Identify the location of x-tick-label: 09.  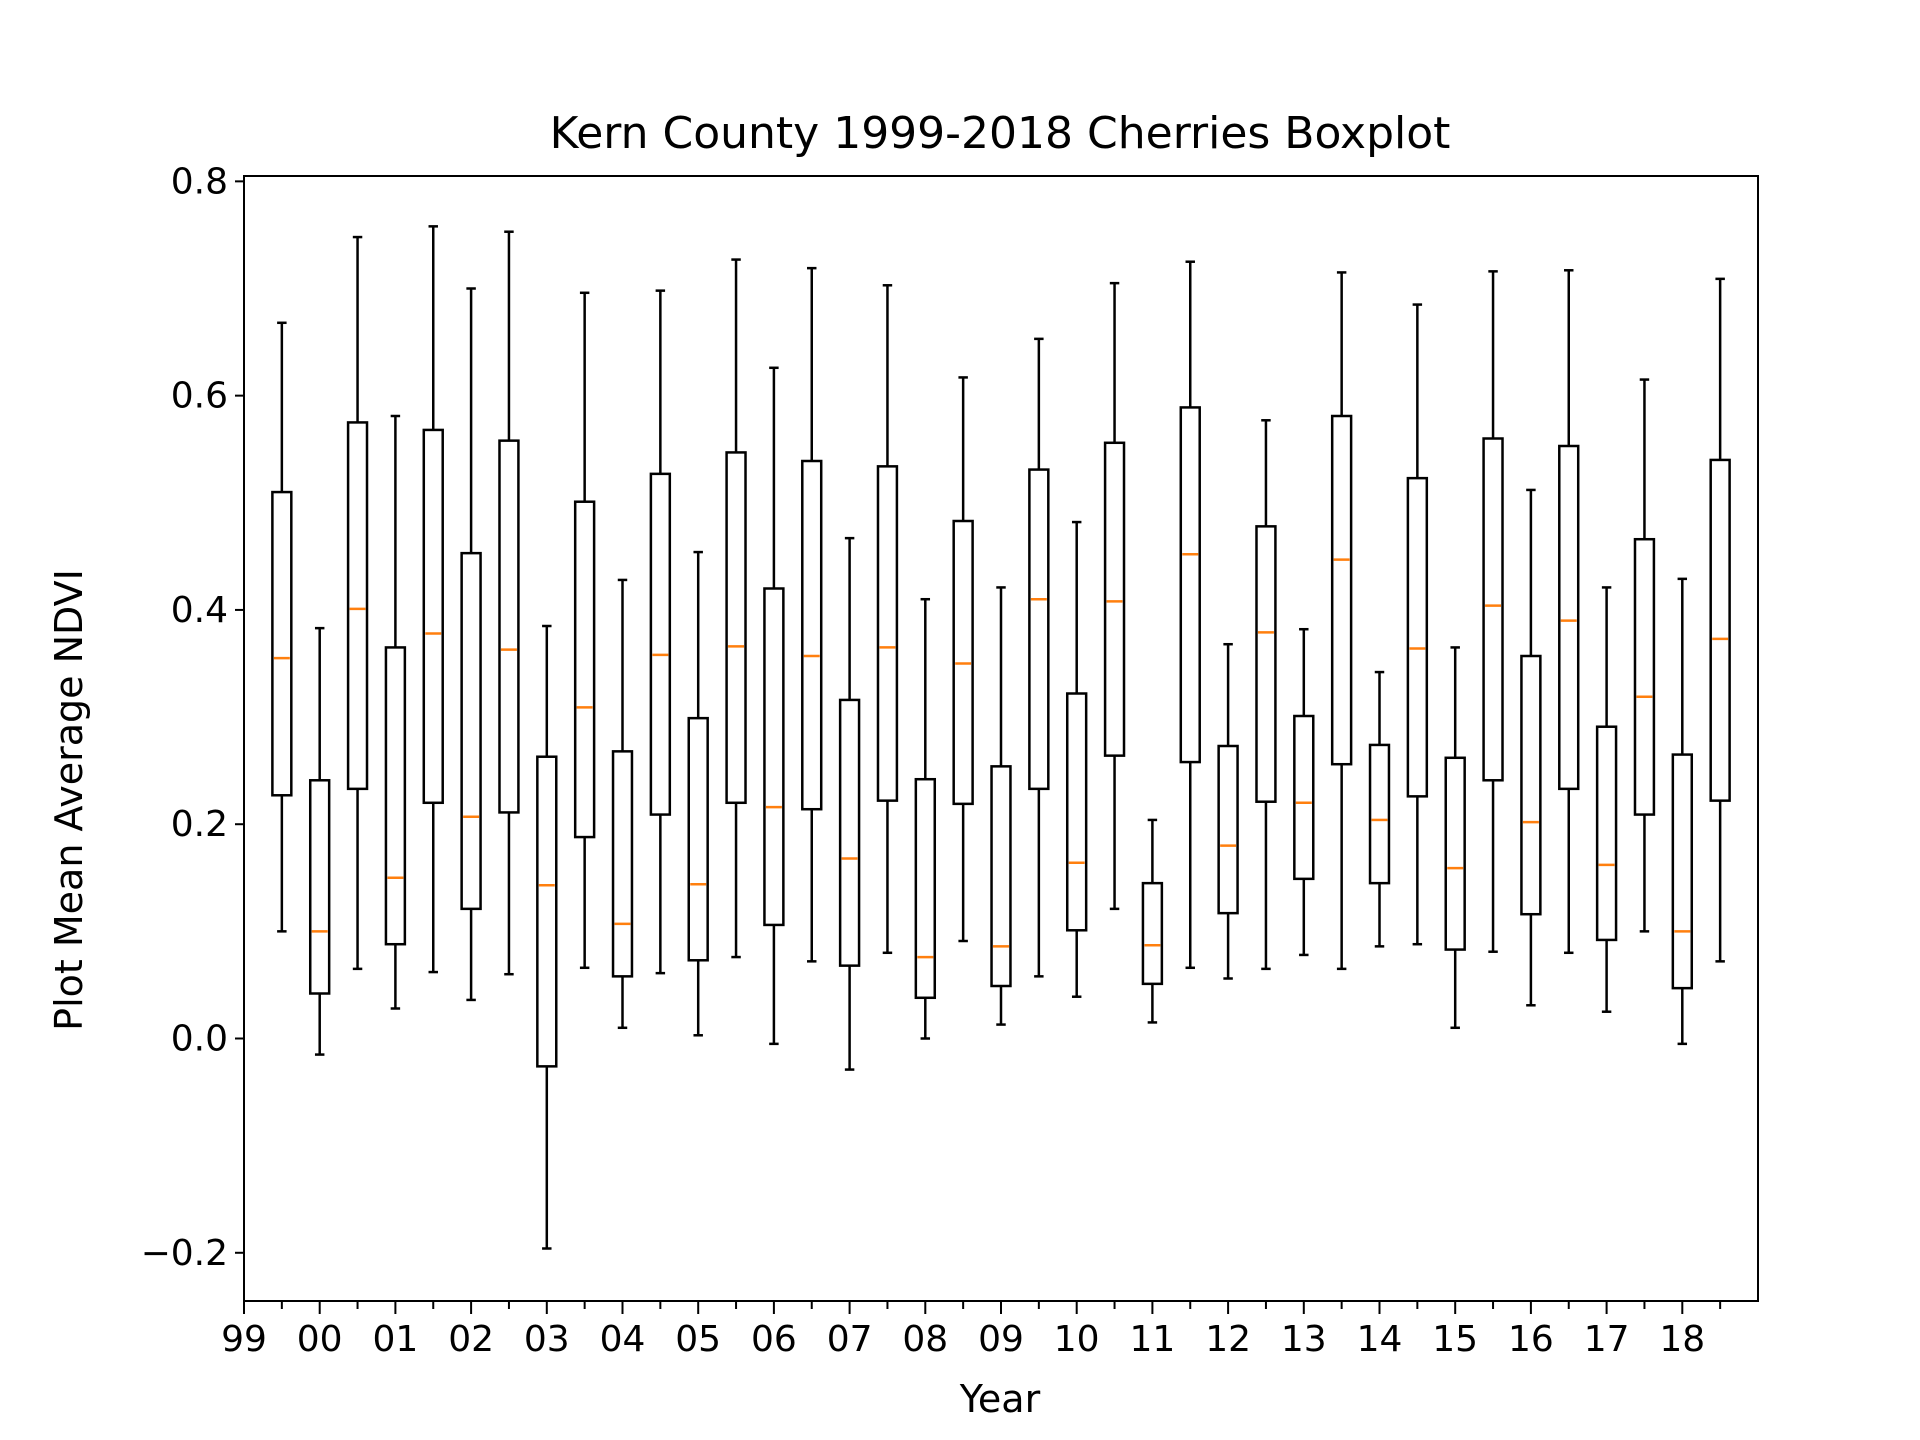
(1001, 1339).